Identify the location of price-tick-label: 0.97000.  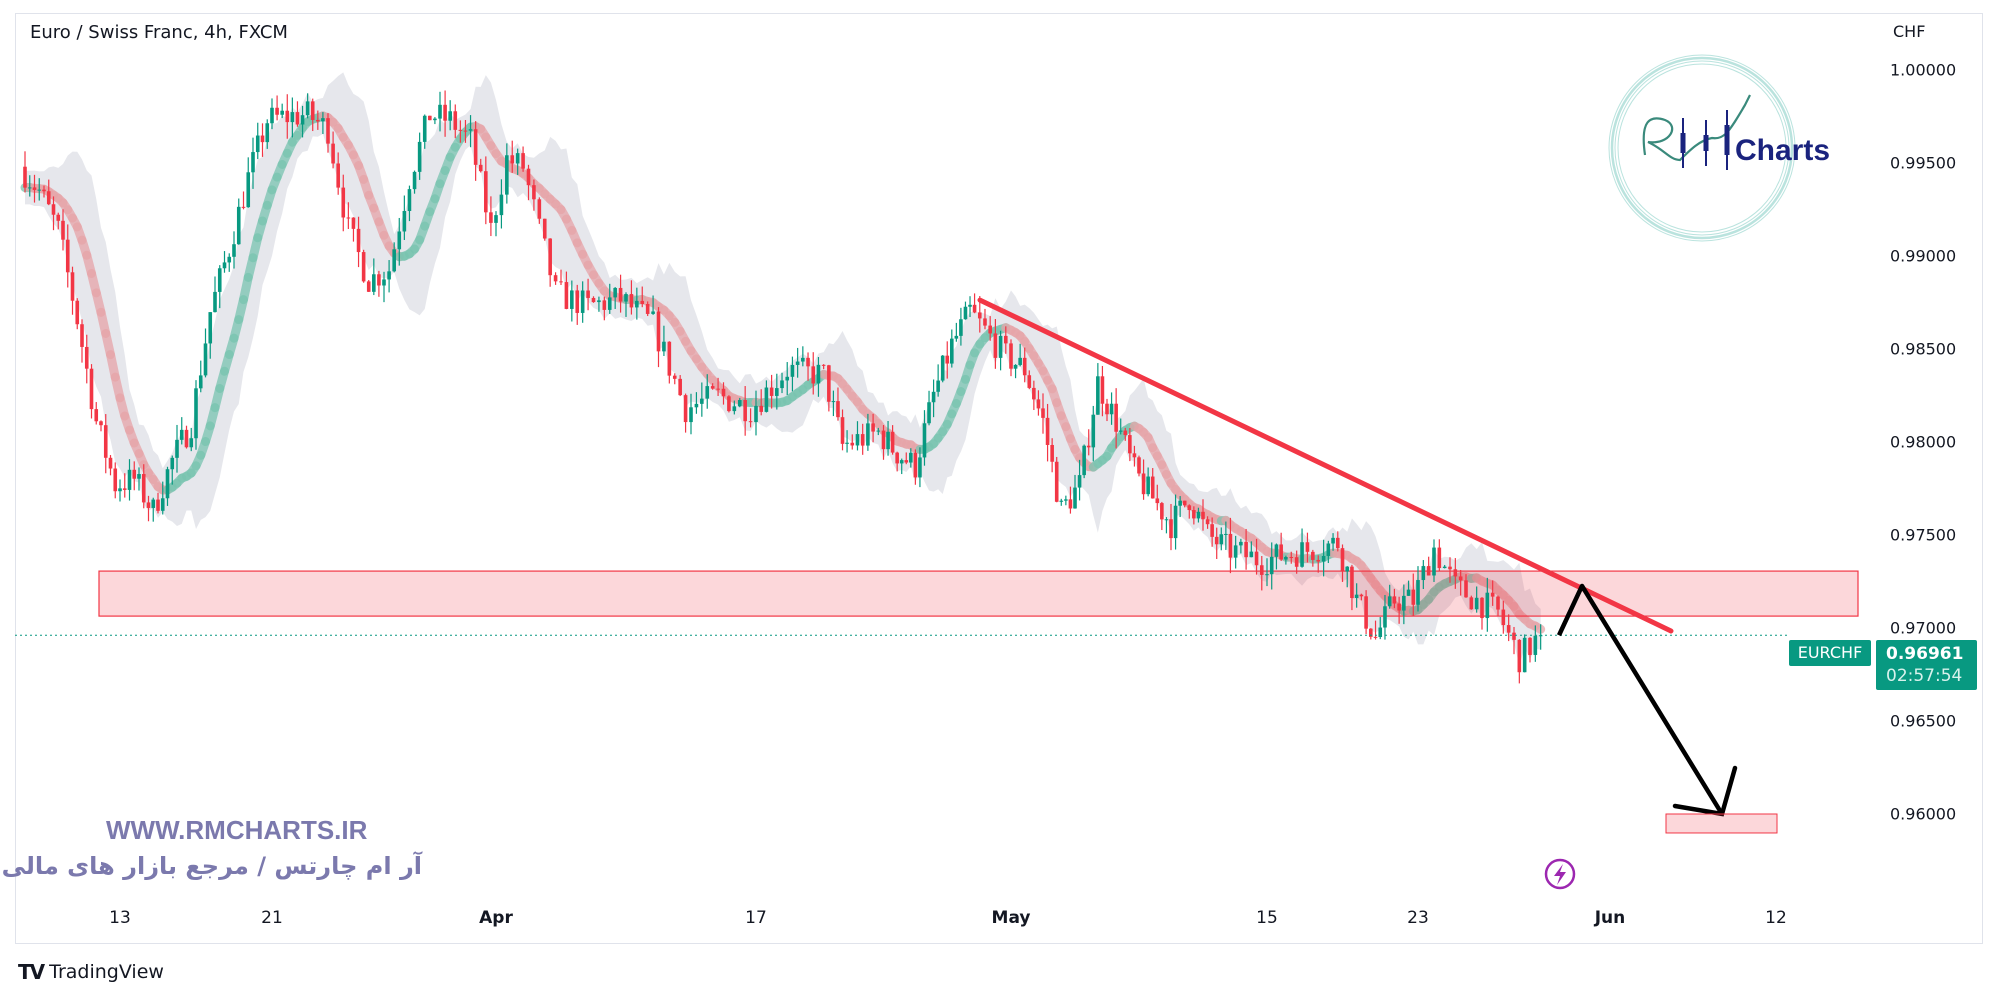
(1923, 628).